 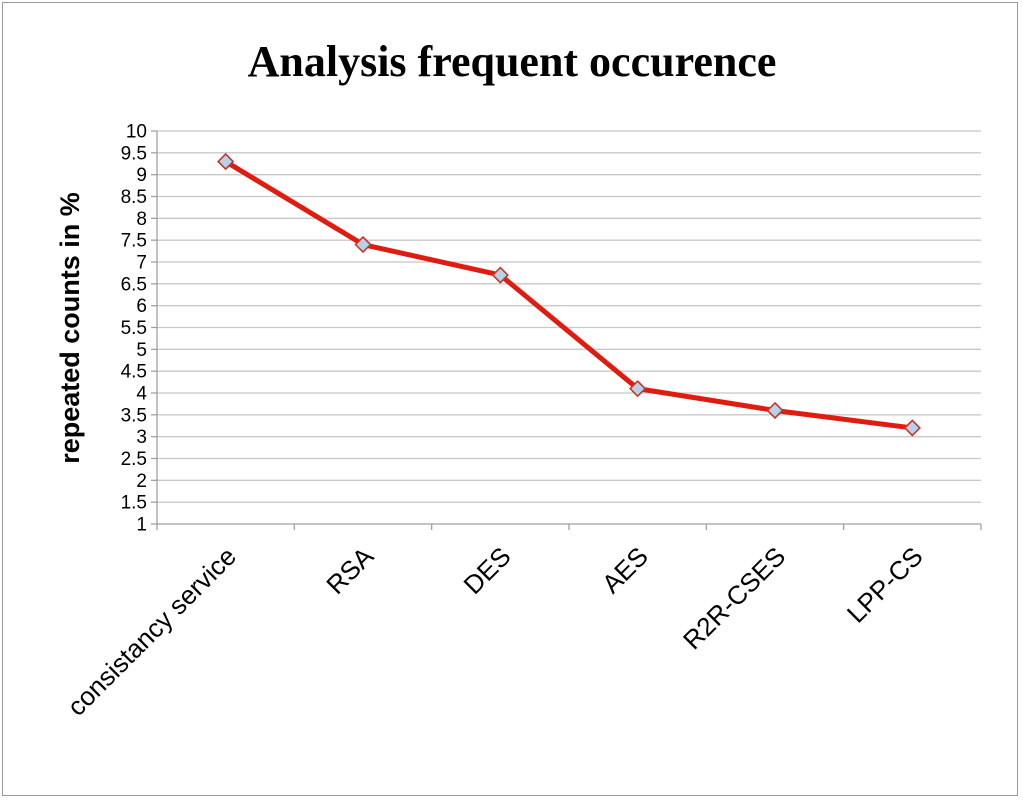 What do you see at coordinates (512, 61) in the screenshot?
I see `chart-title: Analysis frequent occurence` at bounding box center [512, 61].